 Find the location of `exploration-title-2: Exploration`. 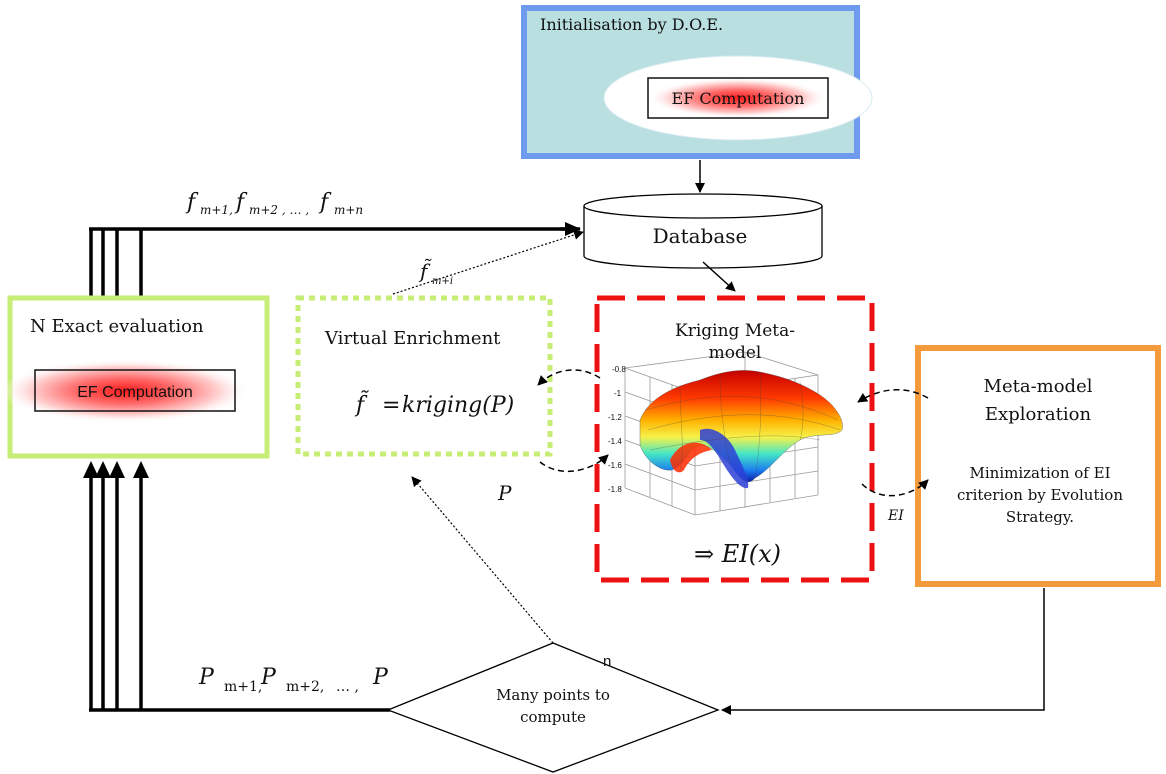

exploration-title-2: Exploration is located at coordinates (1038, 414).